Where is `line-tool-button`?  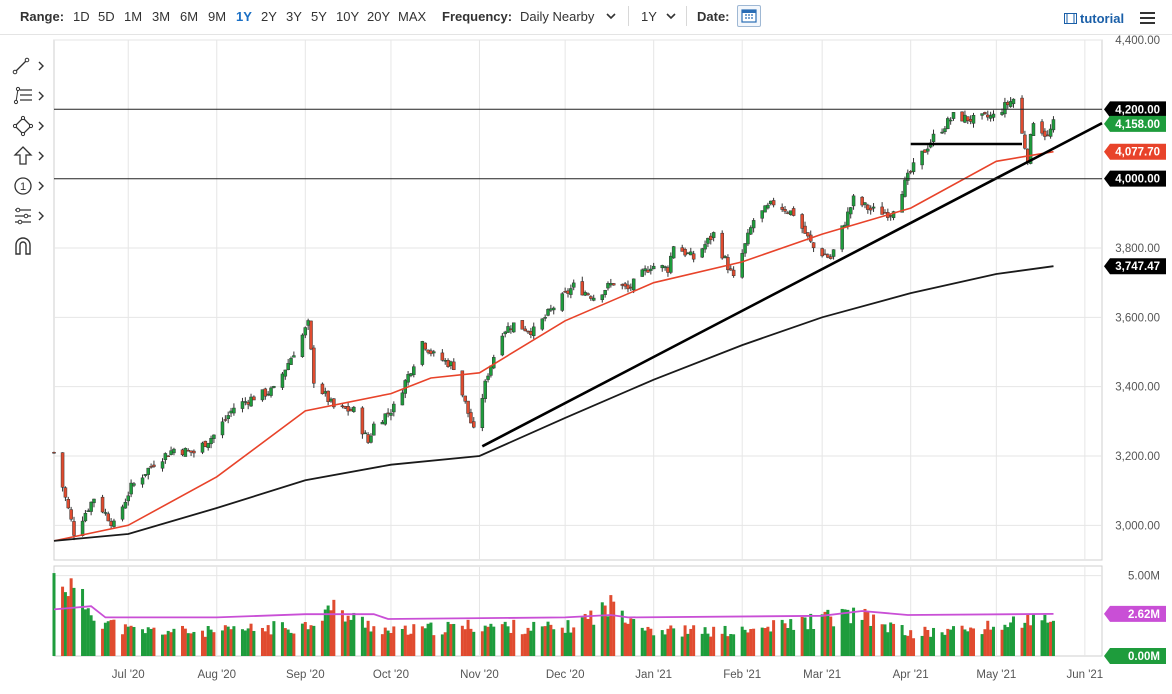 line-tool-button is located at coordinates (29, 66).